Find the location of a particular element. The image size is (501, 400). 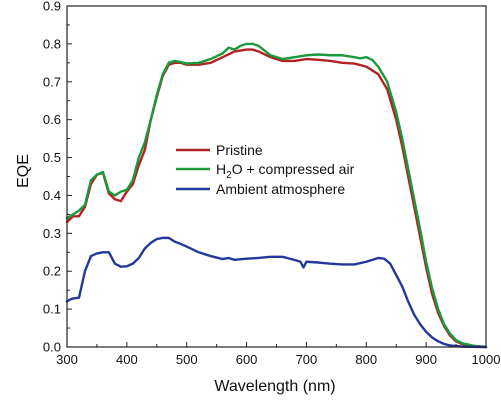

legend-label-h2o: H2O + compressed air is located at coordinates (285, 171).